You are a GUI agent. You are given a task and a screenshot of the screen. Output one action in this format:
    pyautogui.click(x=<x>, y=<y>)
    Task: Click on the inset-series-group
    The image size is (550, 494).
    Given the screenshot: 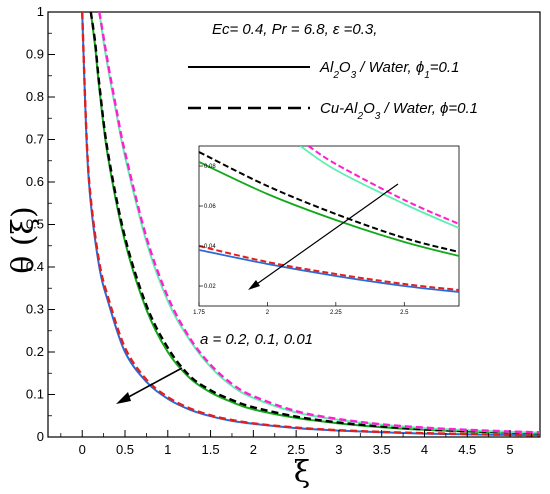 What is the action you would take?
    pyautogui.click(x=329, y=219)
    